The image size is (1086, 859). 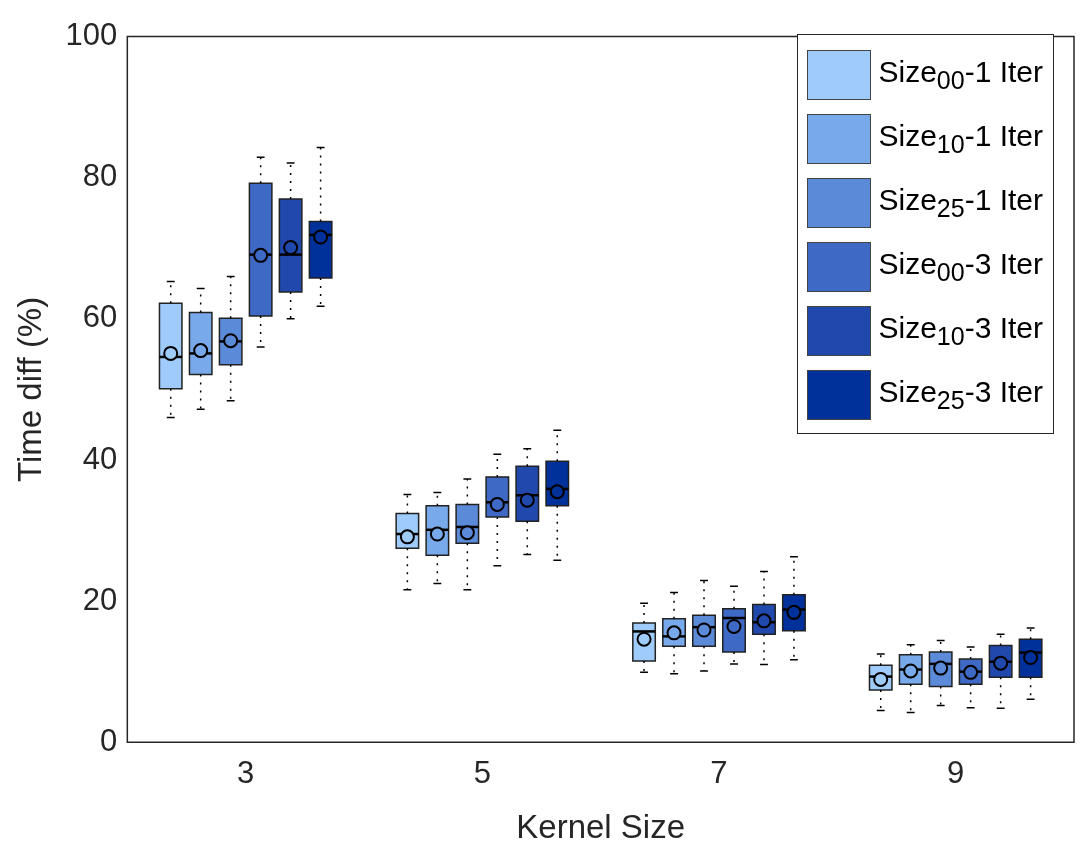 What do you see at coordinates (960, 330) in the screenshot?
I see `legend-label: Size$_{10}$-3 Iter` at bounding box center [960, 330].